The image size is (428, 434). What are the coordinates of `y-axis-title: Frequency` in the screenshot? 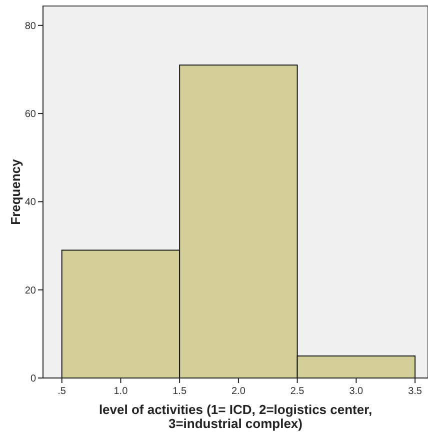 It's located at (15, 191).